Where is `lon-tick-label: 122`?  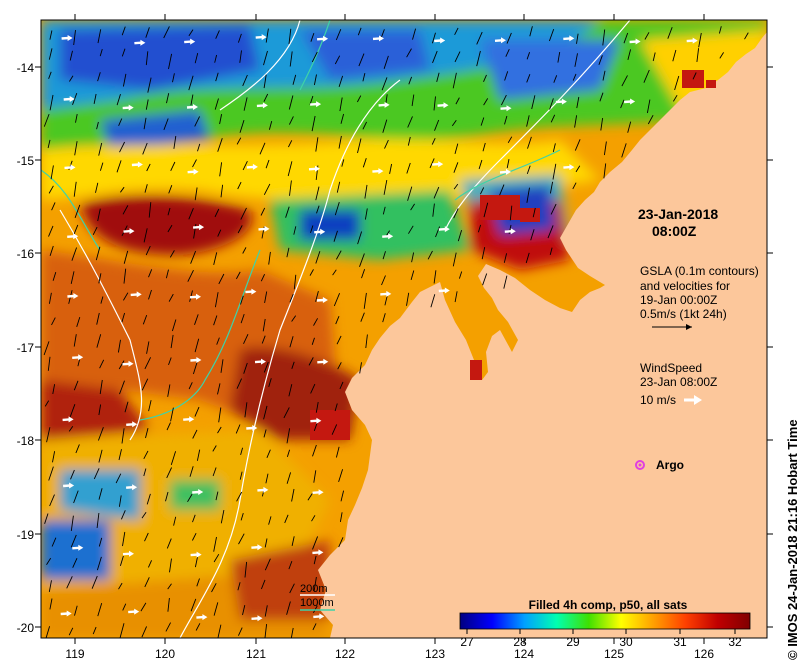
lon-tick-label: 122 is located at coordinates (345, 654).